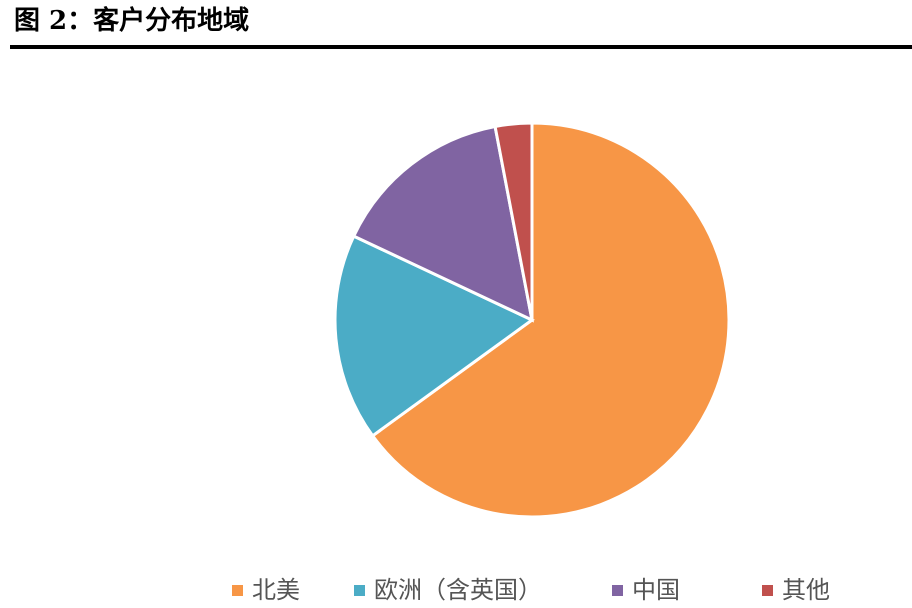 The height and width of the screenshot is (608, 912). Describe the element at coordinates (131, 20) in the screenshot. I see `chart-title: 图 2：客户分布地域` at that location.